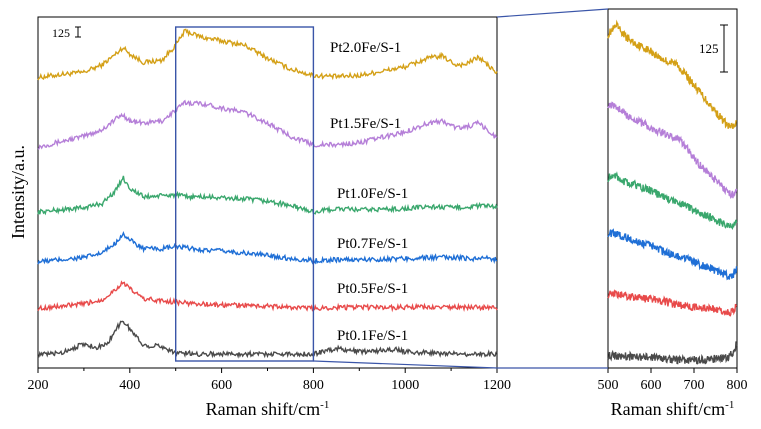  I want to click on series-label: Pt1.5Fe/S-1, so click(365, 124).